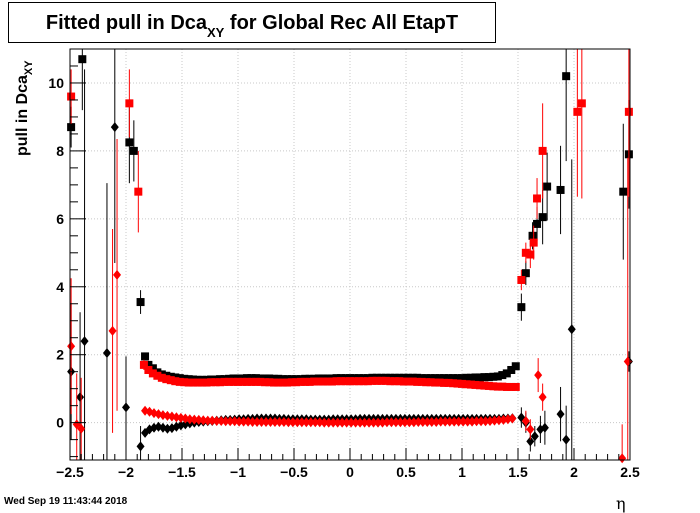  What do you see at coordinates (294, 472) in the screenshot?
I see `x-tick-label: −0.5` at bounding box center [294, 472].